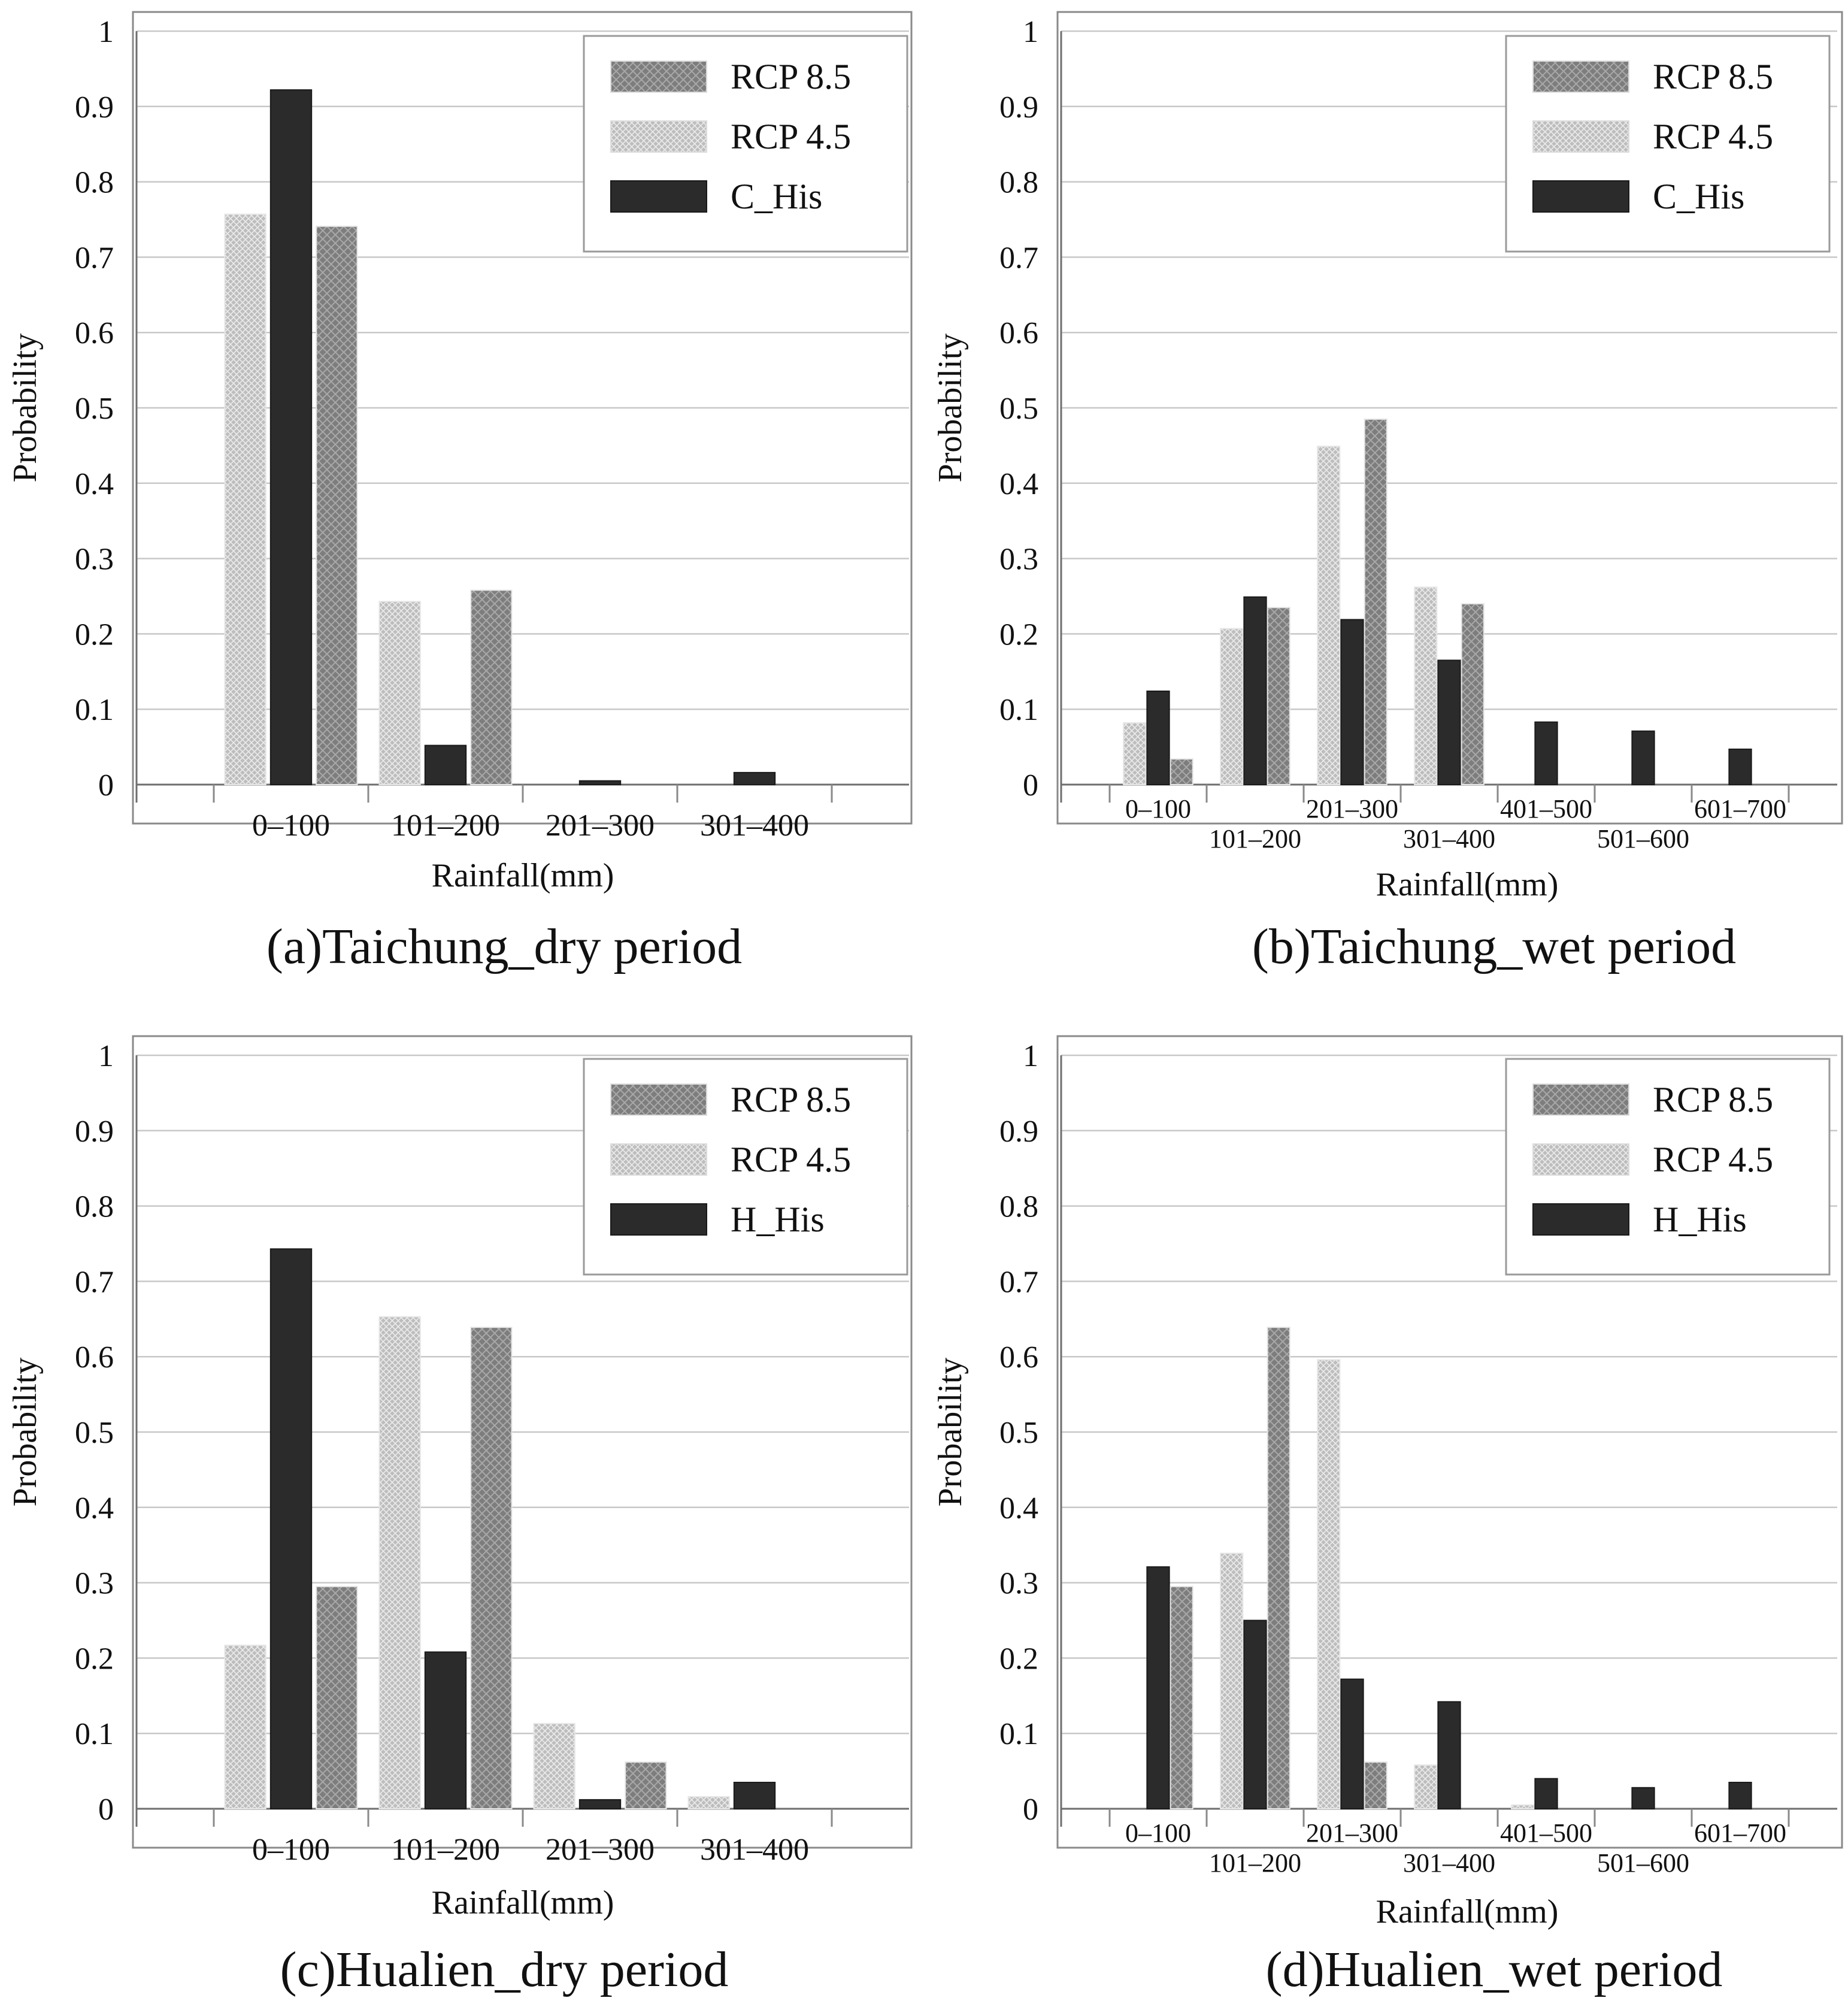  Describe the element at coordinates (1030, 785) in the screenshot. I see `y-tick-label: 0` at that location.